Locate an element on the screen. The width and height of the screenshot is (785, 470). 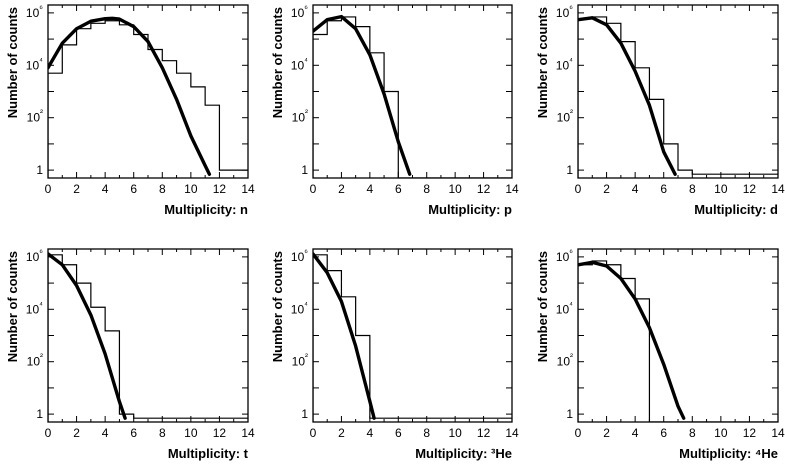
x-axis-label: Multiplicity: n is located at coordinates (206, 209).